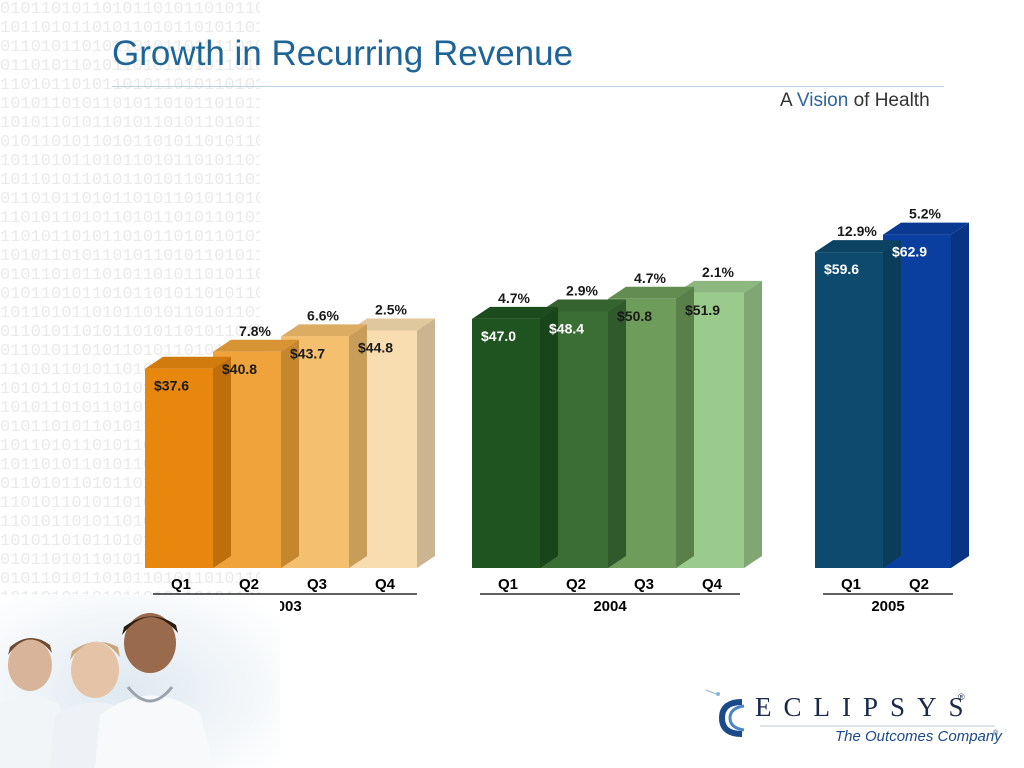 This screenshot has width=1024, height=768. Describe the element at coordinates (702, 310) in the screenshot. I see `bar-value-label: $51.9` at that location.